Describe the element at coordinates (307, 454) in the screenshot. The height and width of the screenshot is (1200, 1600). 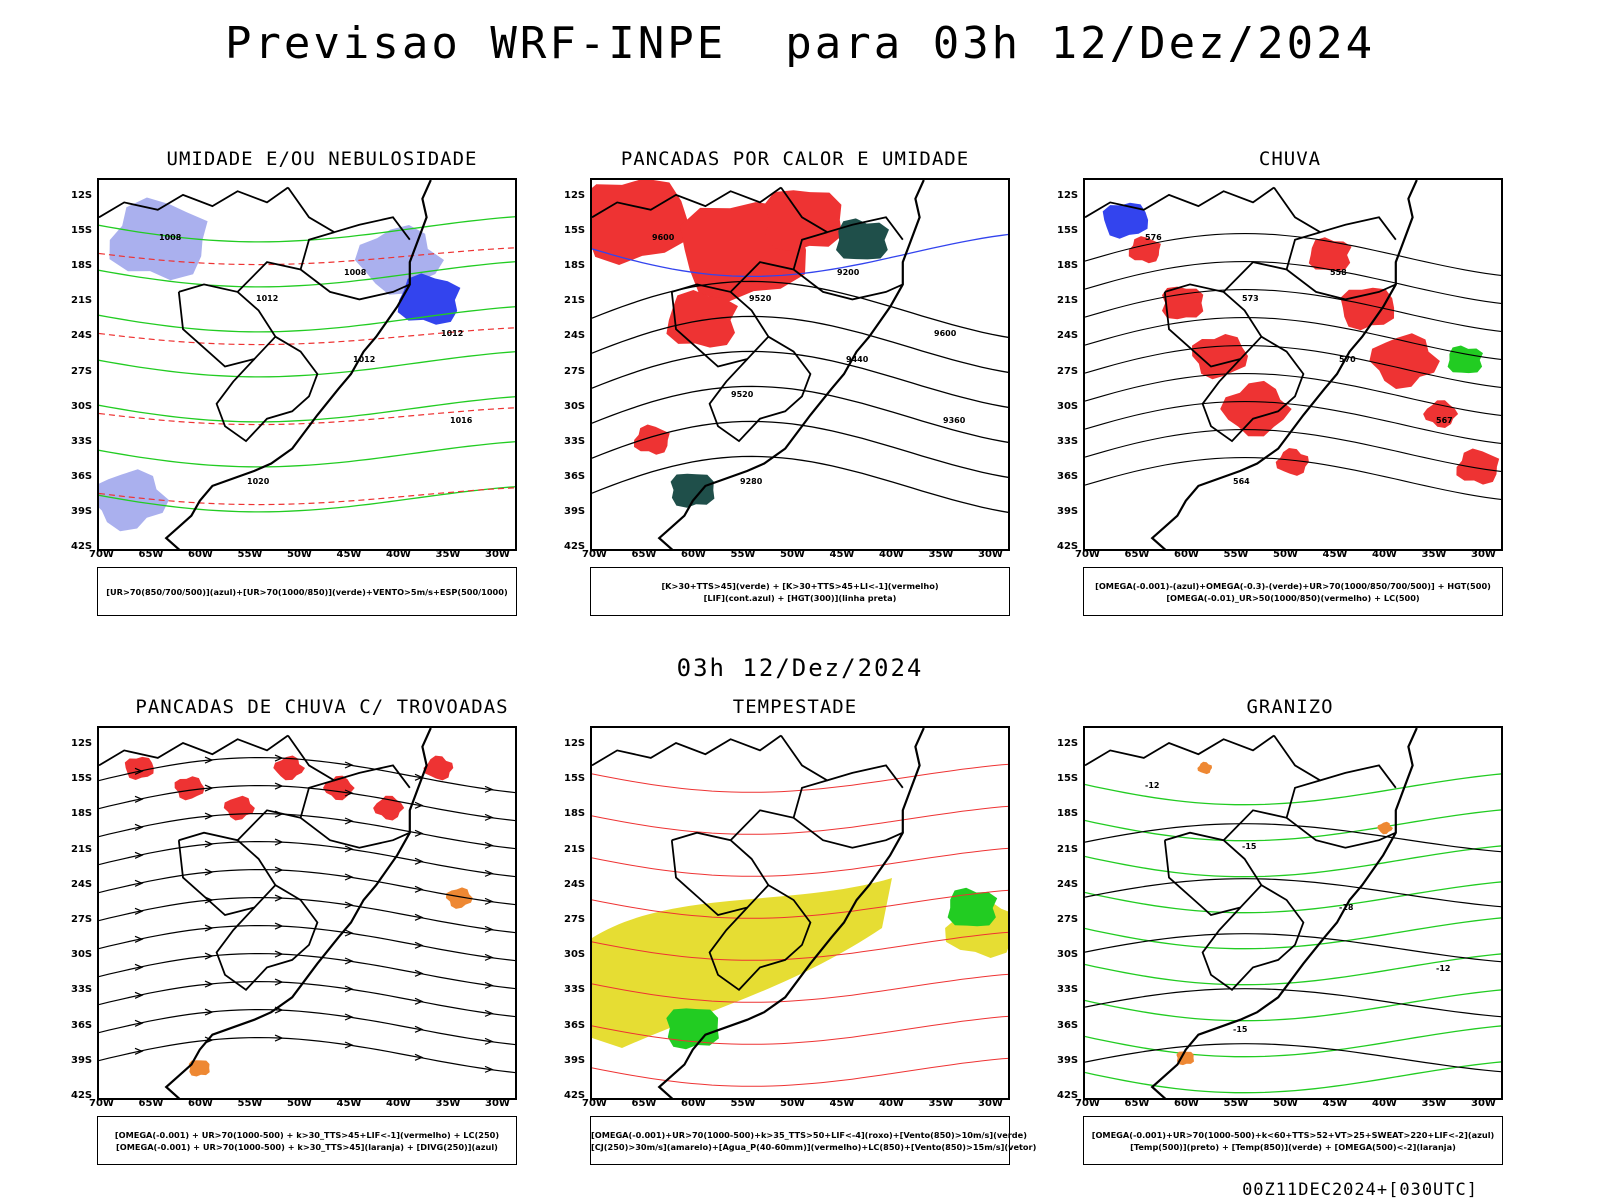
I see `humidity-contour` at that location.